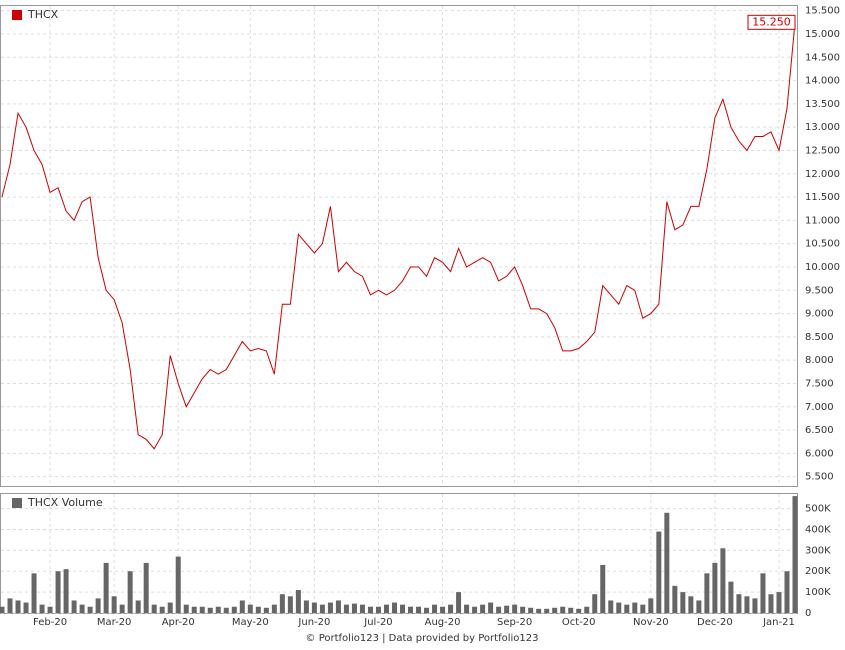 The image size is (845, 650). I want to click on x-tick-label: Jan-21, so click(778, 622).